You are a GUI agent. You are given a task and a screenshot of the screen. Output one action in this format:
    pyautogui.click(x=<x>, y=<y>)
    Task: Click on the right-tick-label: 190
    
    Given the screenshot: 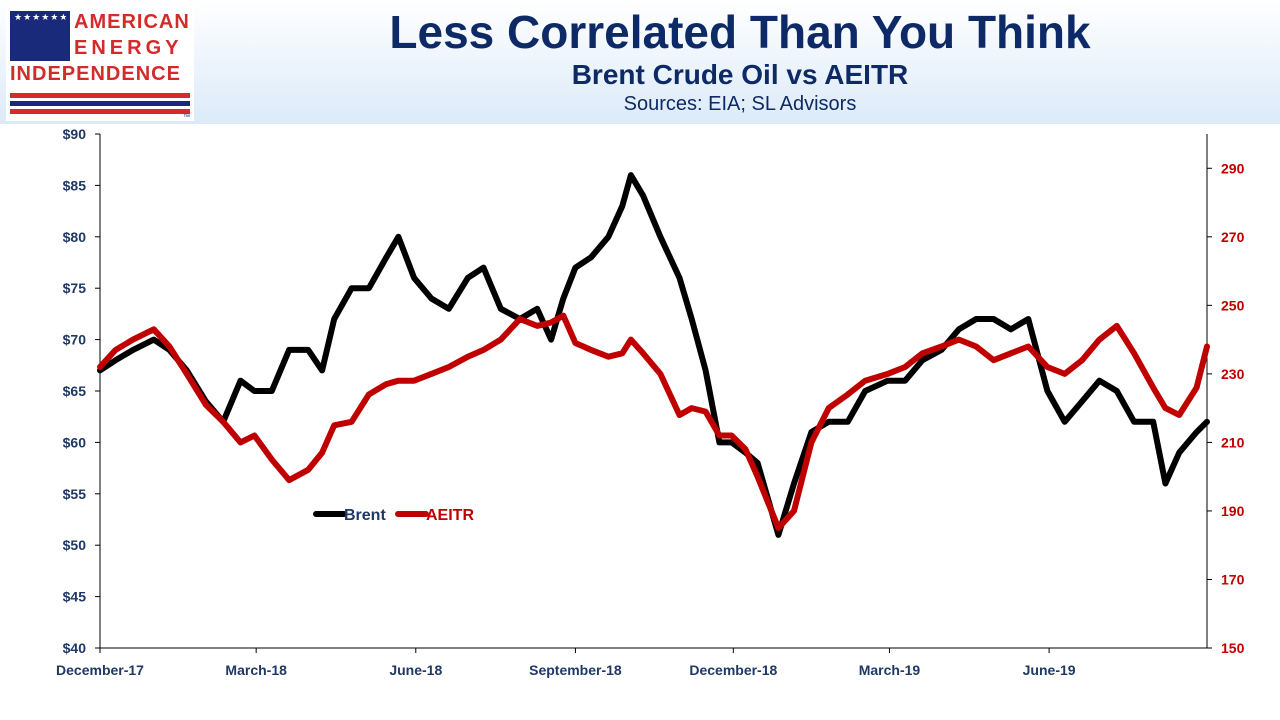 What is the action you would take?
    pyautogui.click(x=1233, y=511)
    